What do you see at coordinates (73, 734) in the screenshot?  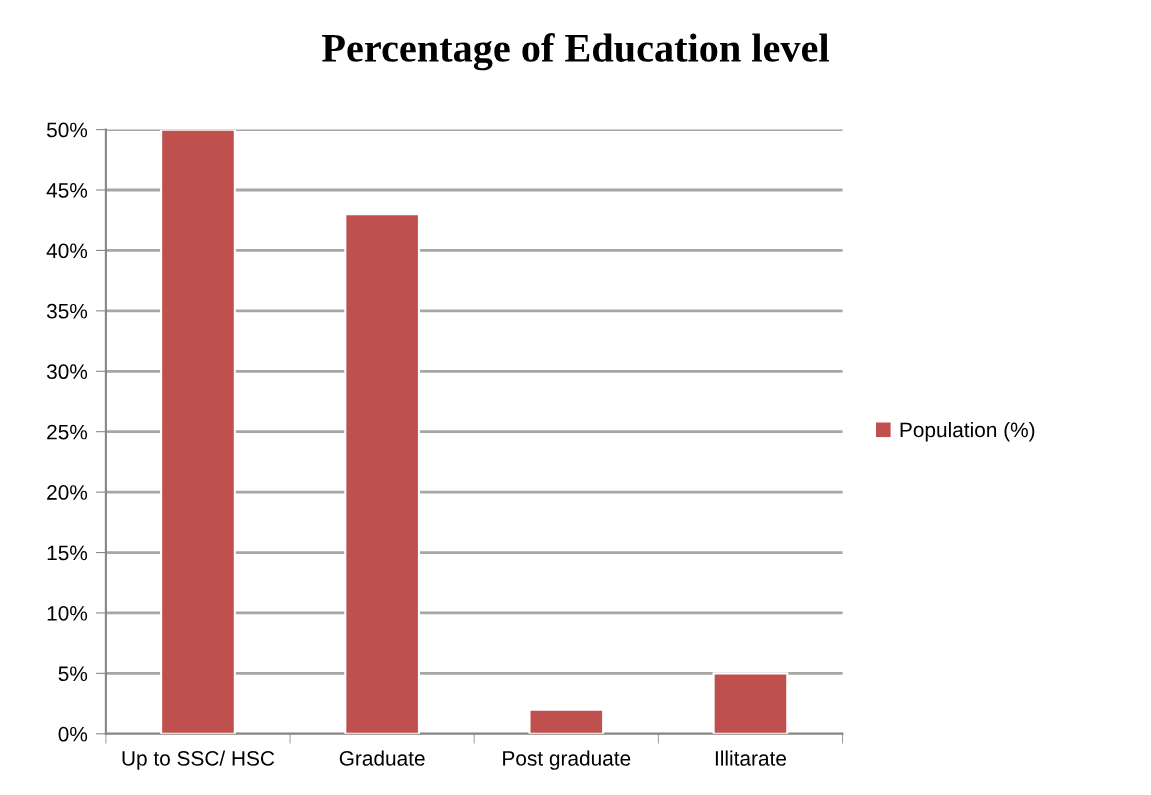 I see `y-tick-label: 0%` at bounding box center [73, 734].